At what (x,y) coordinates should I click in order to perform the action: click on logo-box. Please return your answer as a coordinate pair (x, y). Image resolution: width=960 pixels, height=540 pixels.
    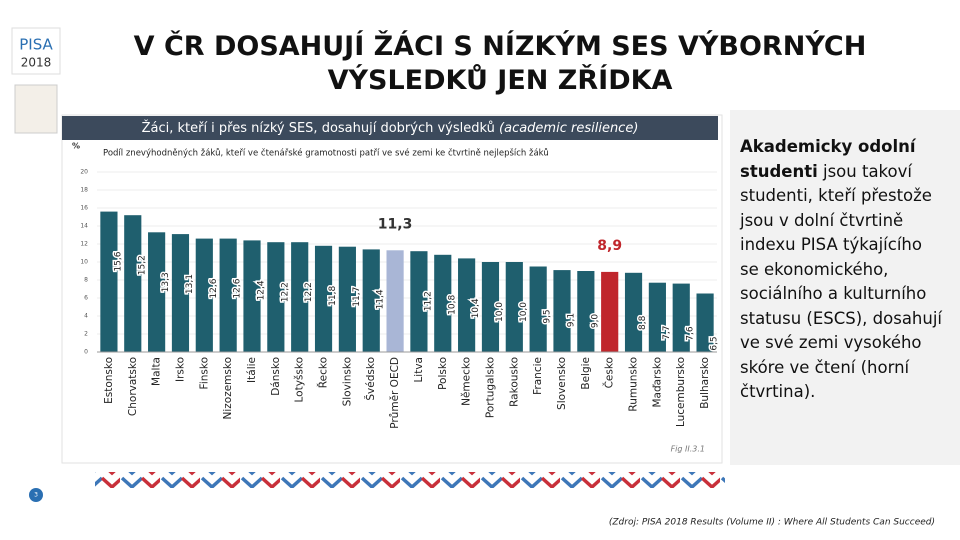
    Looking at the image, I should click on (36, 51).